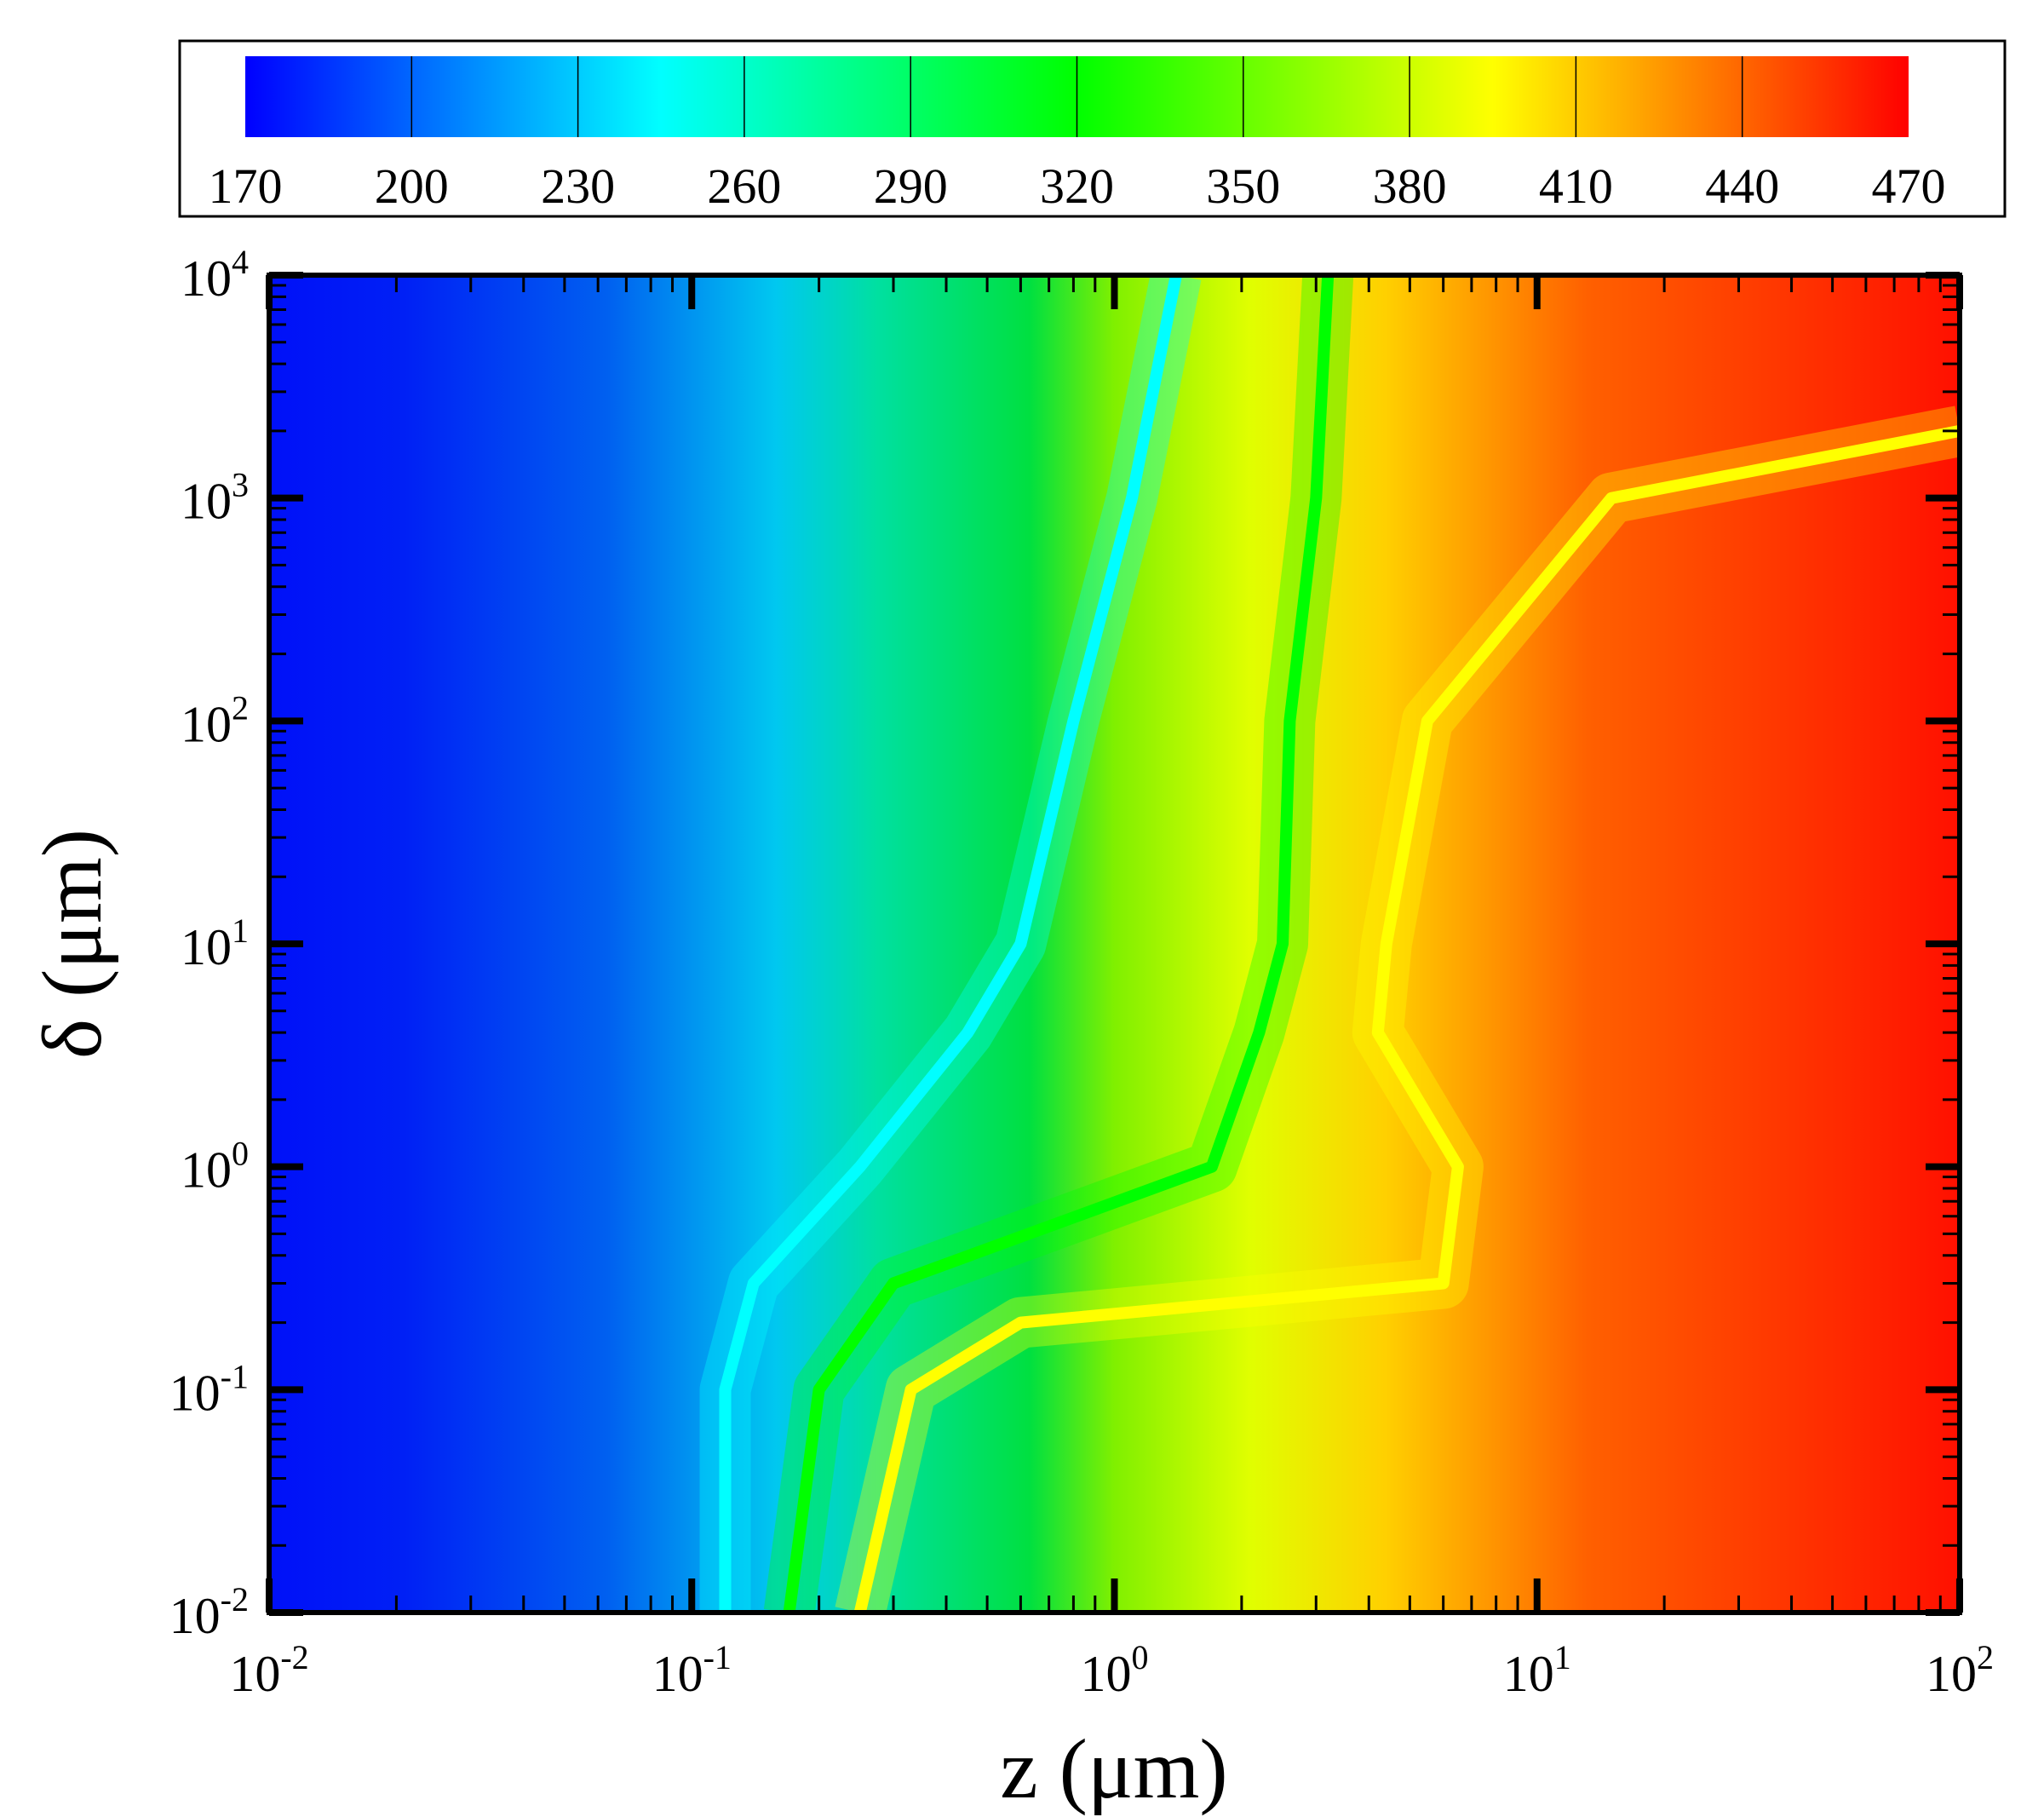 This screenshot has height=1817, width=2044. What do you see at coordinates (692, 1670) in the screenshot?
I see `x-tick-label: 10⁻¹` at bounding box center [692, 1670].